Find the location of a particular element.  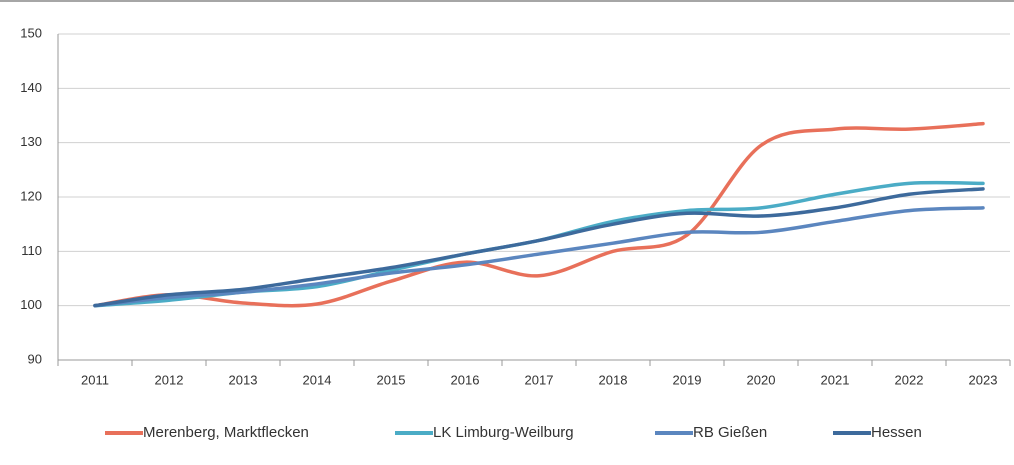

x-tick-label: 2021 is located at coordinates (835, 379).